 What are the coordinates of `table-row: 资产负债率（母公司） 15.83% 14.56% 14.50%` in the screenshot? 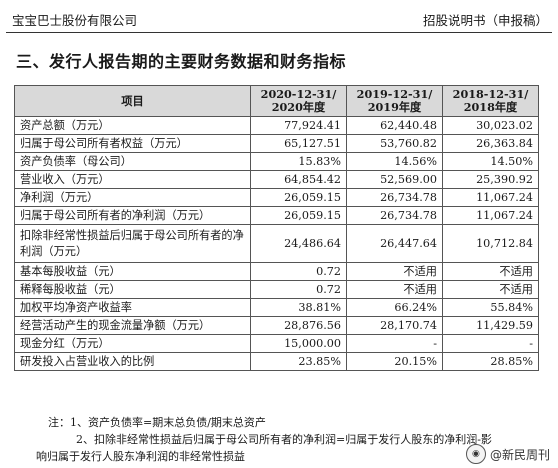 It's located at (276, 161).